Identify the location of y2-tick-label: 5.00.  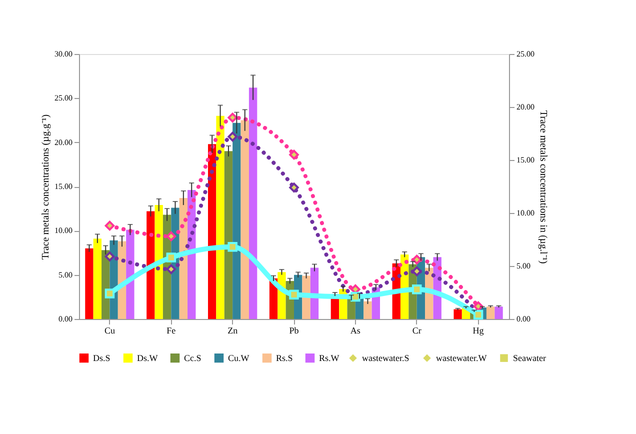
(523, 266).